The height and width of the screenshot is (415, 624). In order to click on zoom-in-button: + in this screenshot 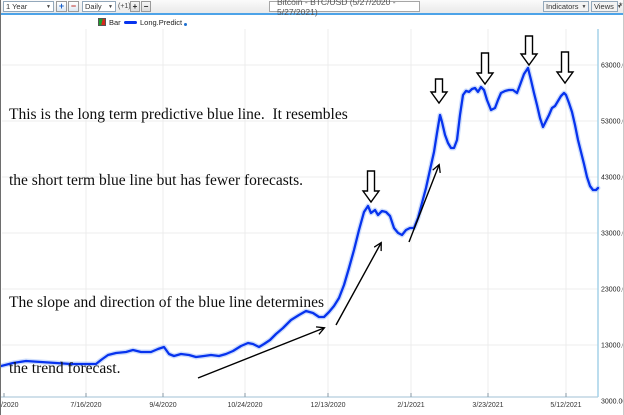, I will do `click(61, 6)`.